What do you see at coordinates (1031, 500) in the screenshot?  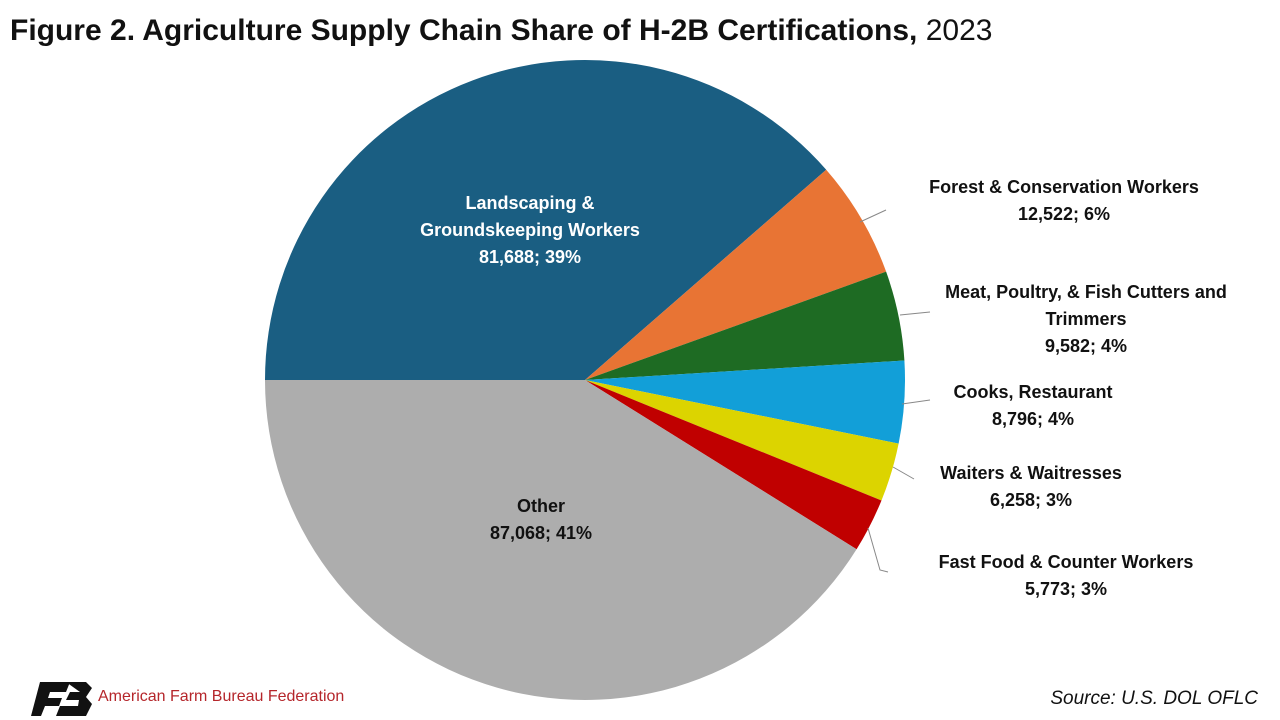 I see `value-label: 6,258; 3%` at bounding box center [1031, 500].